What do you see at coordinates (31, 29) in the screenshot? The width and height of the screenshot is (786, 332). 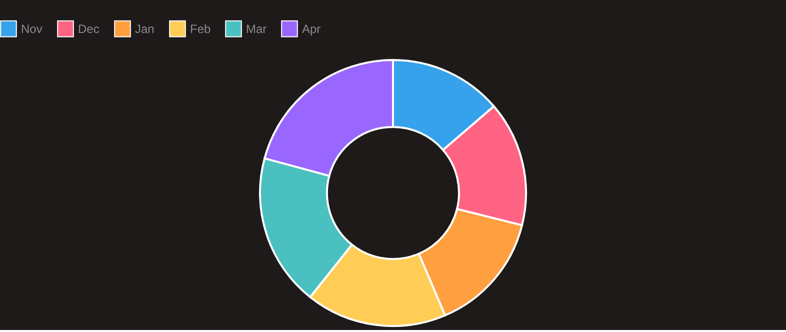 I see `legend-label: Nov` at bounding box center [31, 29].